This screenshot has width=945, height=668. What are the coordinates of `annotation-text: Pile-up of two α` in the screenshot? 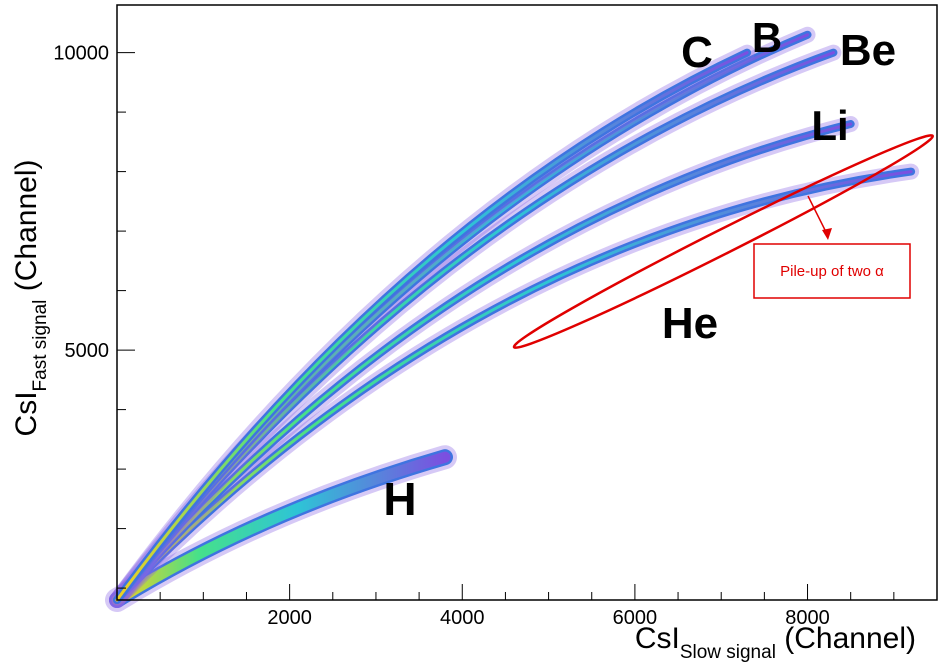 It's located at (832, 271).